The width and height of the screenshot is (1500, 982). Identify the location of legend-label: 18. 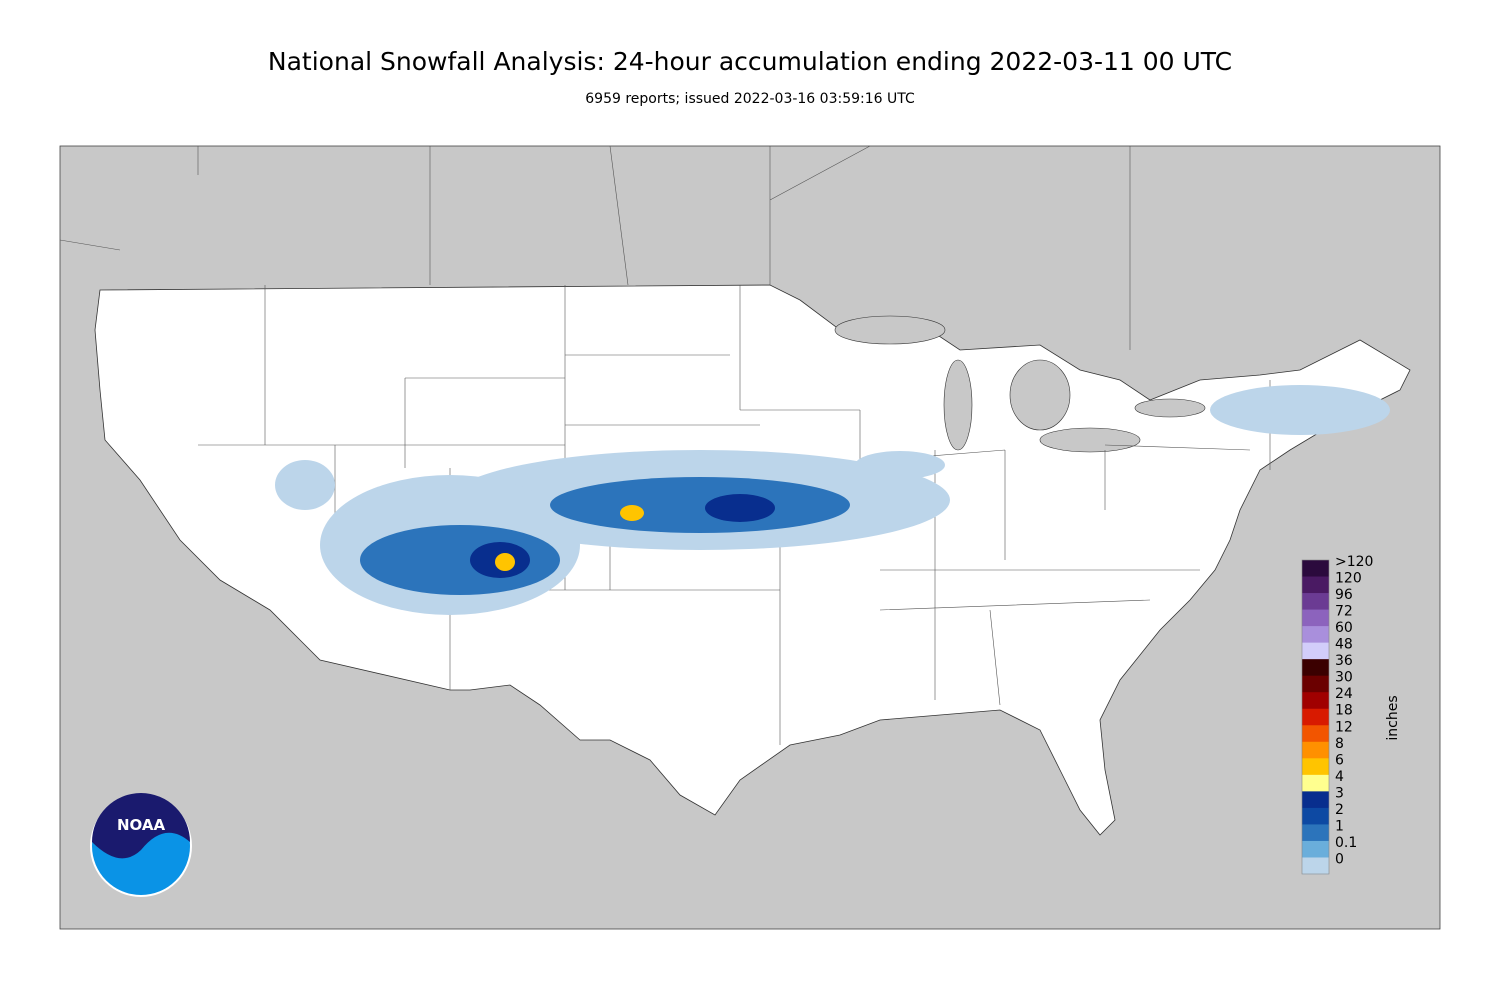
(1344, 711).